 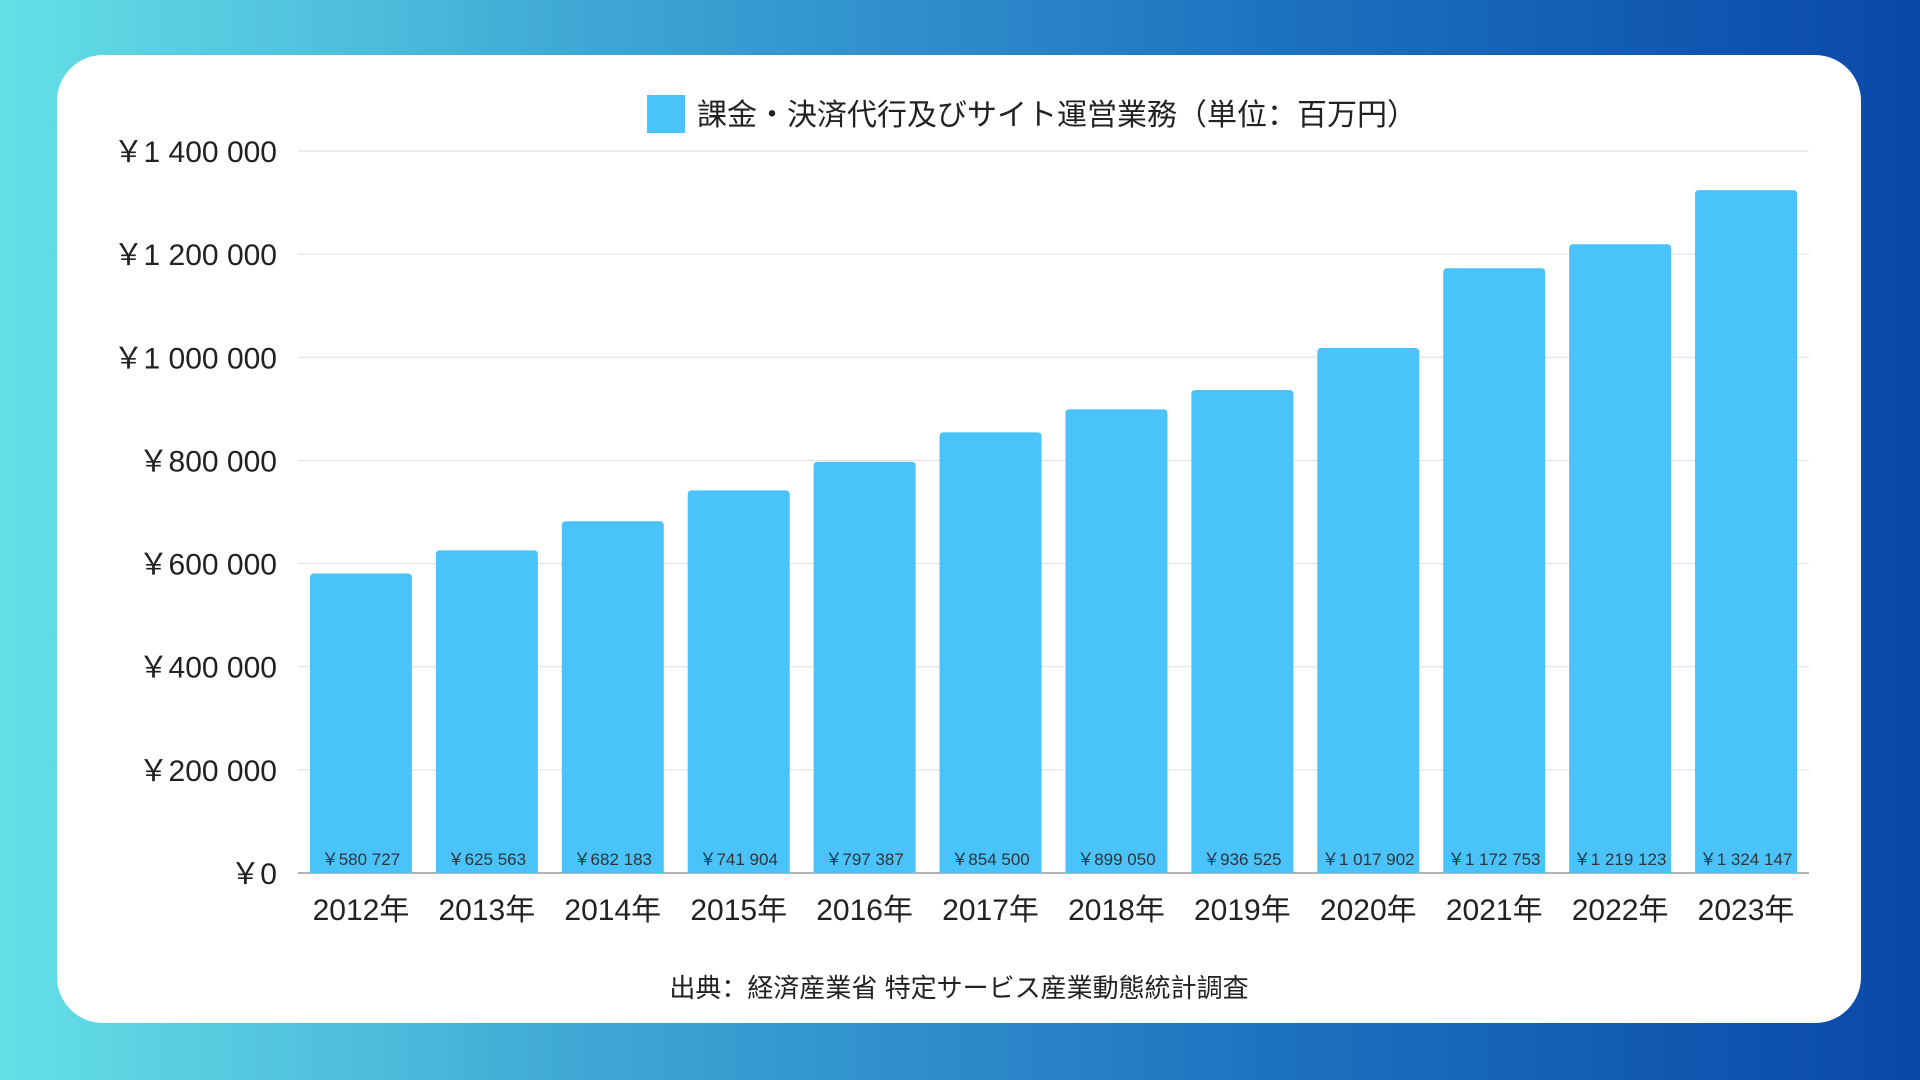 I want to click on legend-swatch, so click(x=666, y=114).